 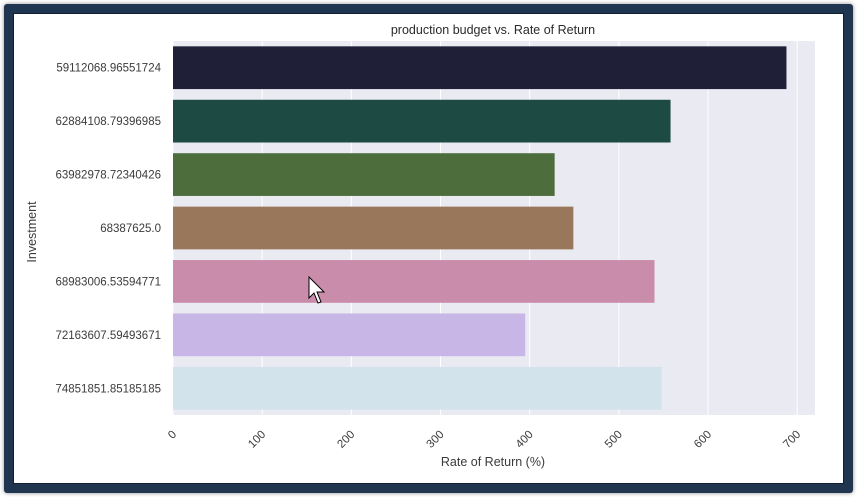 I want to click on x-tick-labels: 0 100 200 300 400 500 600 700, so click(x=484, y=440).